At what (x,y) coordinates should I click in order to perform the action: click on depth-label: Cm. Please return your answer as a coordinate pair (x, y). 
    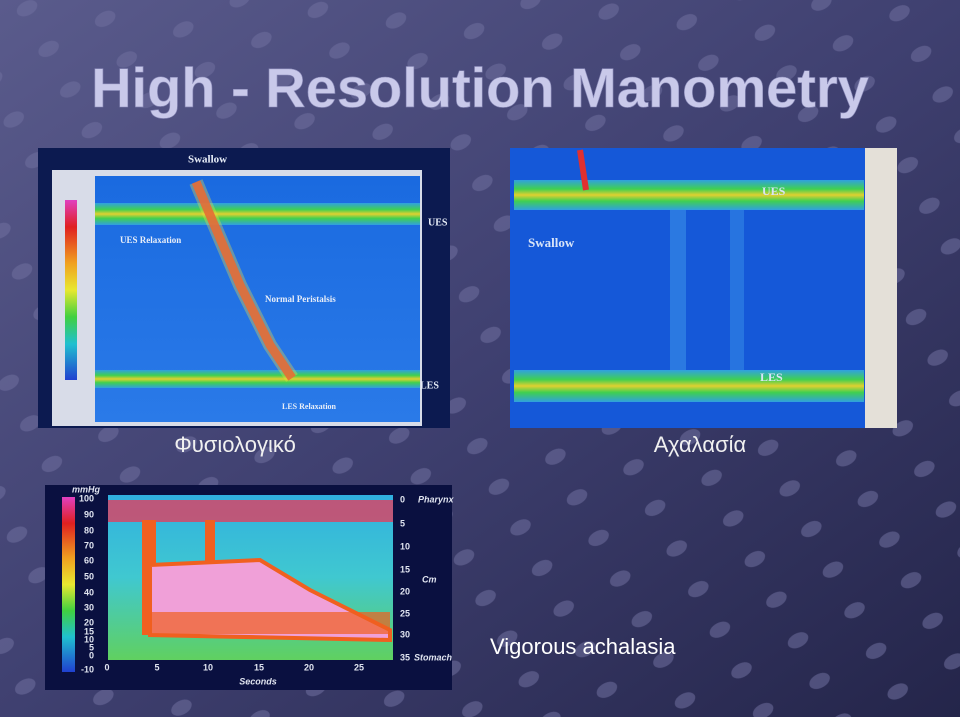
    Looking at the image, I should click on (429, 579).